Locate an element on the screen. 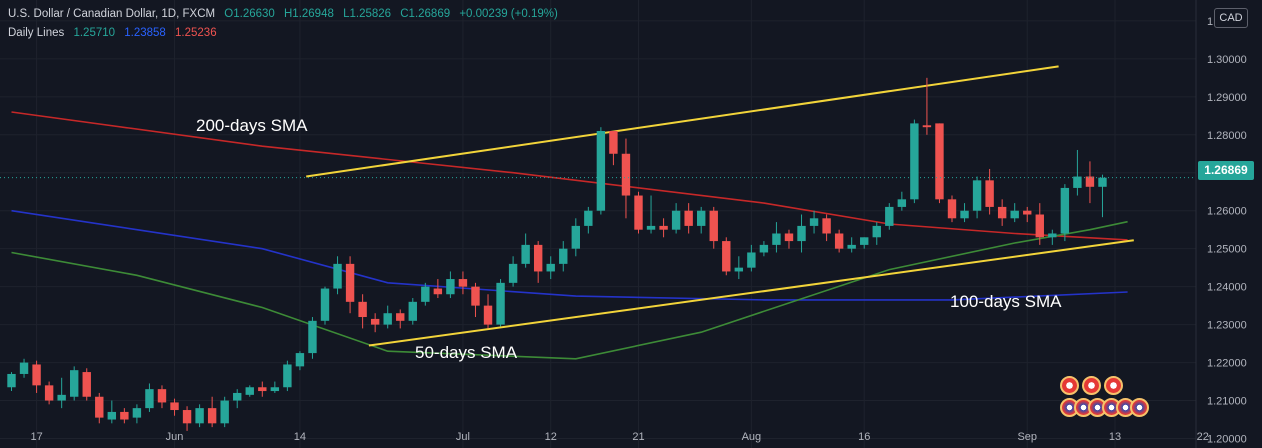 The height and width of the screenshot is (448, 1262). y-tick-label: 1.24000 is located at coordinates (1227, 288).